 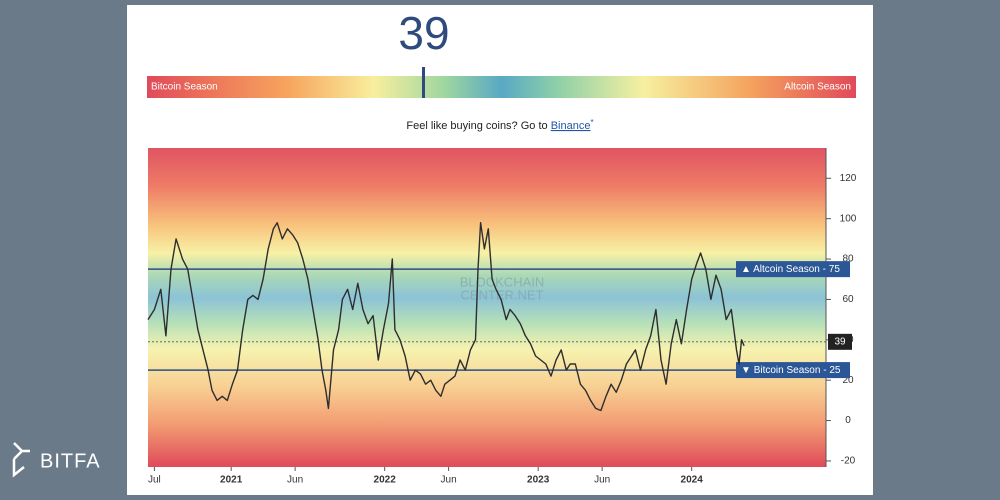 What do you see at coordinates (70, 461) in the screenshot?
I see `brand-name: BITFA` at bounding box center [70, 461].